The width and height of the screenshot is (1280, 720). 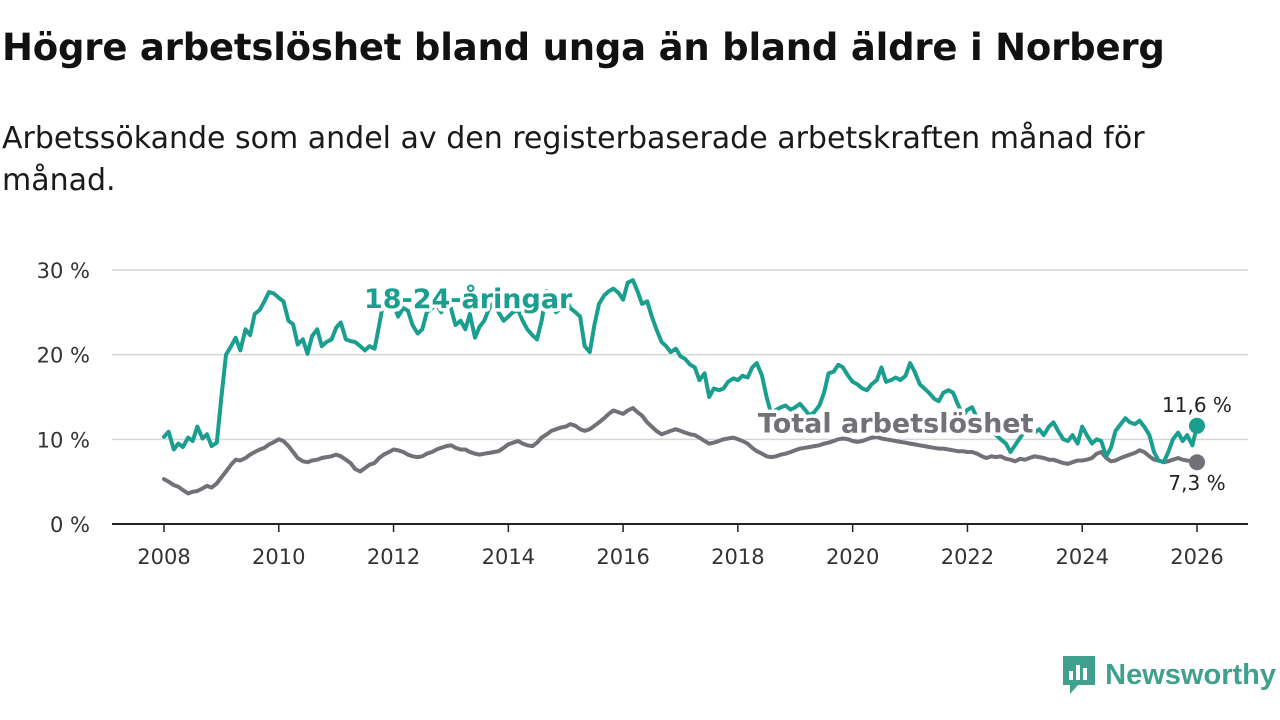 I want to click on x-axis: 2008 2010 2012 2014 2016 2018 2020 2022 2024 2026, so click(x=680, y=546).